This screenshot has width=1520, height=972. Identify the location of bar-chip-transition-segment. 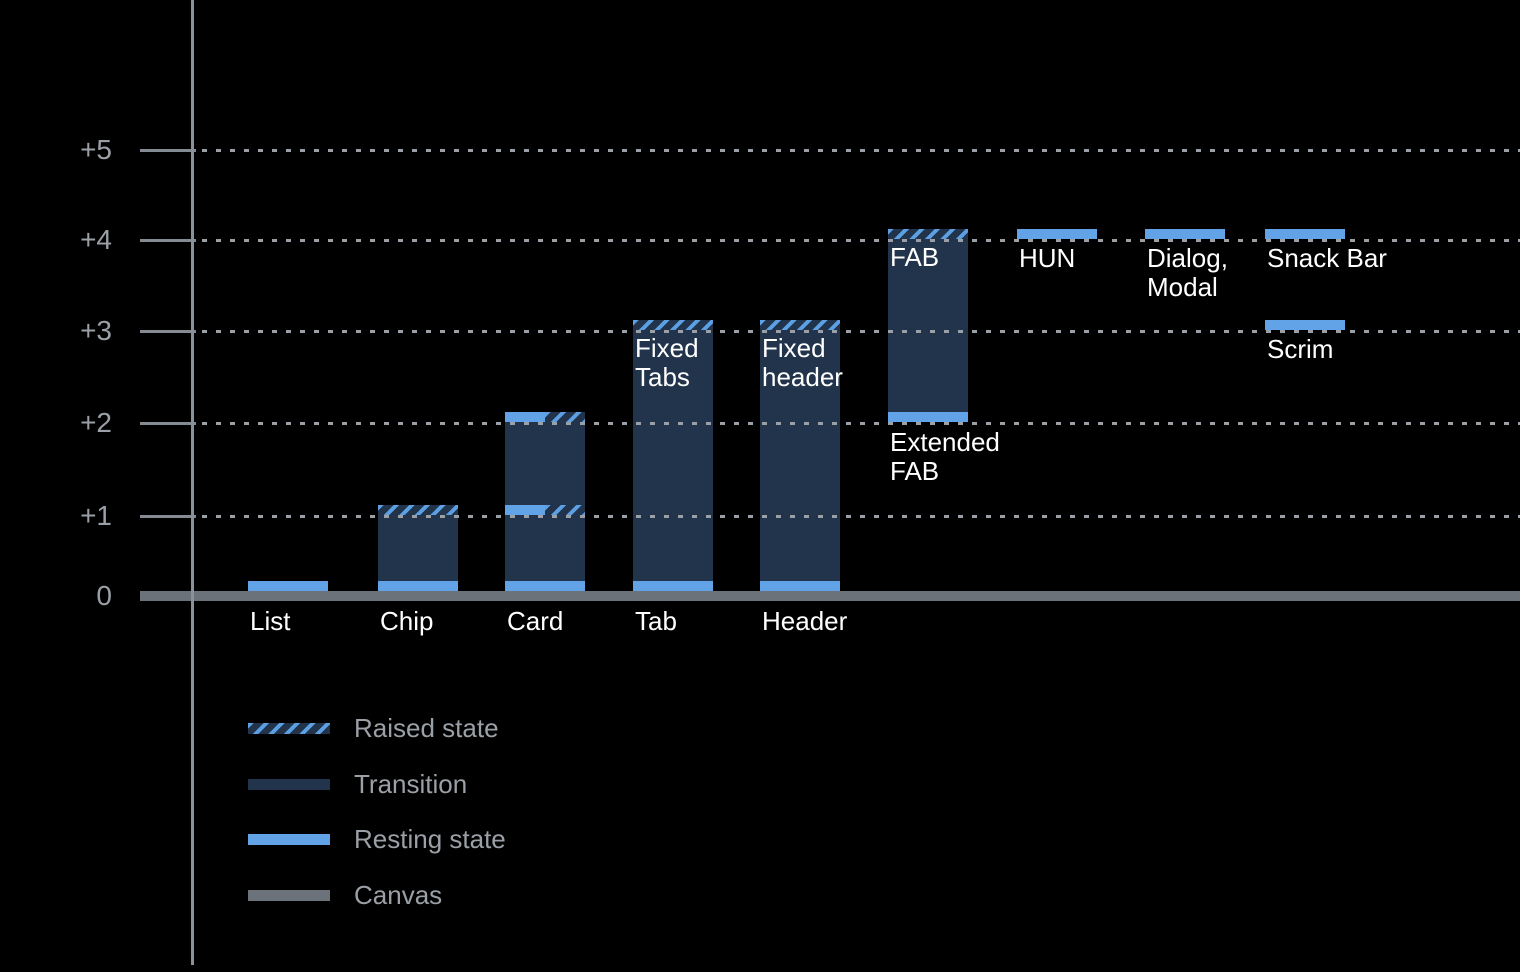
(418, 548).